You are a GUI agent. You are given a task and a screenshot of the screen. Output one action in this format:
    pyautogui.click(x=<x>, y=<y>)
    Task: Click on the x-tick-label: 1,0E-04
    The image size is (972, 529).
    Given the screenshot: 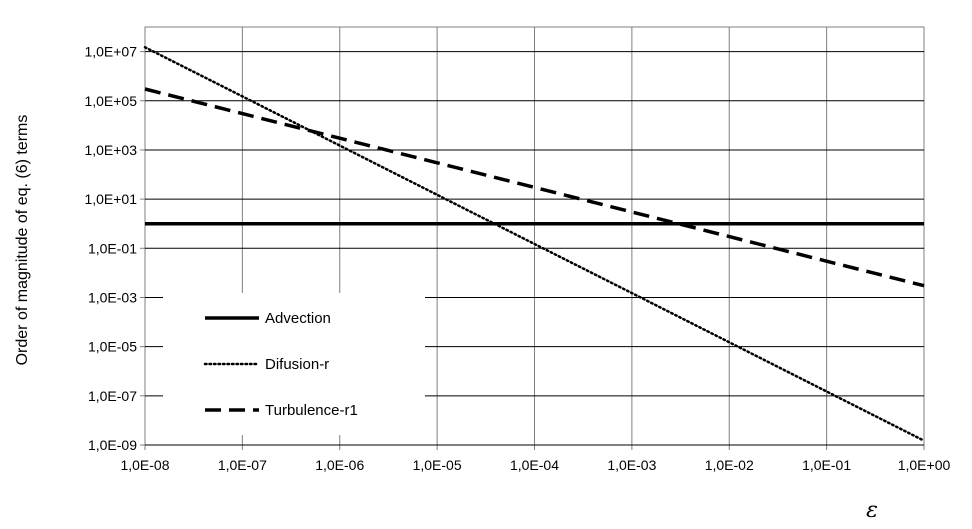 What is the action you would take?
    pyautogui.click(x=534, y=465)
    